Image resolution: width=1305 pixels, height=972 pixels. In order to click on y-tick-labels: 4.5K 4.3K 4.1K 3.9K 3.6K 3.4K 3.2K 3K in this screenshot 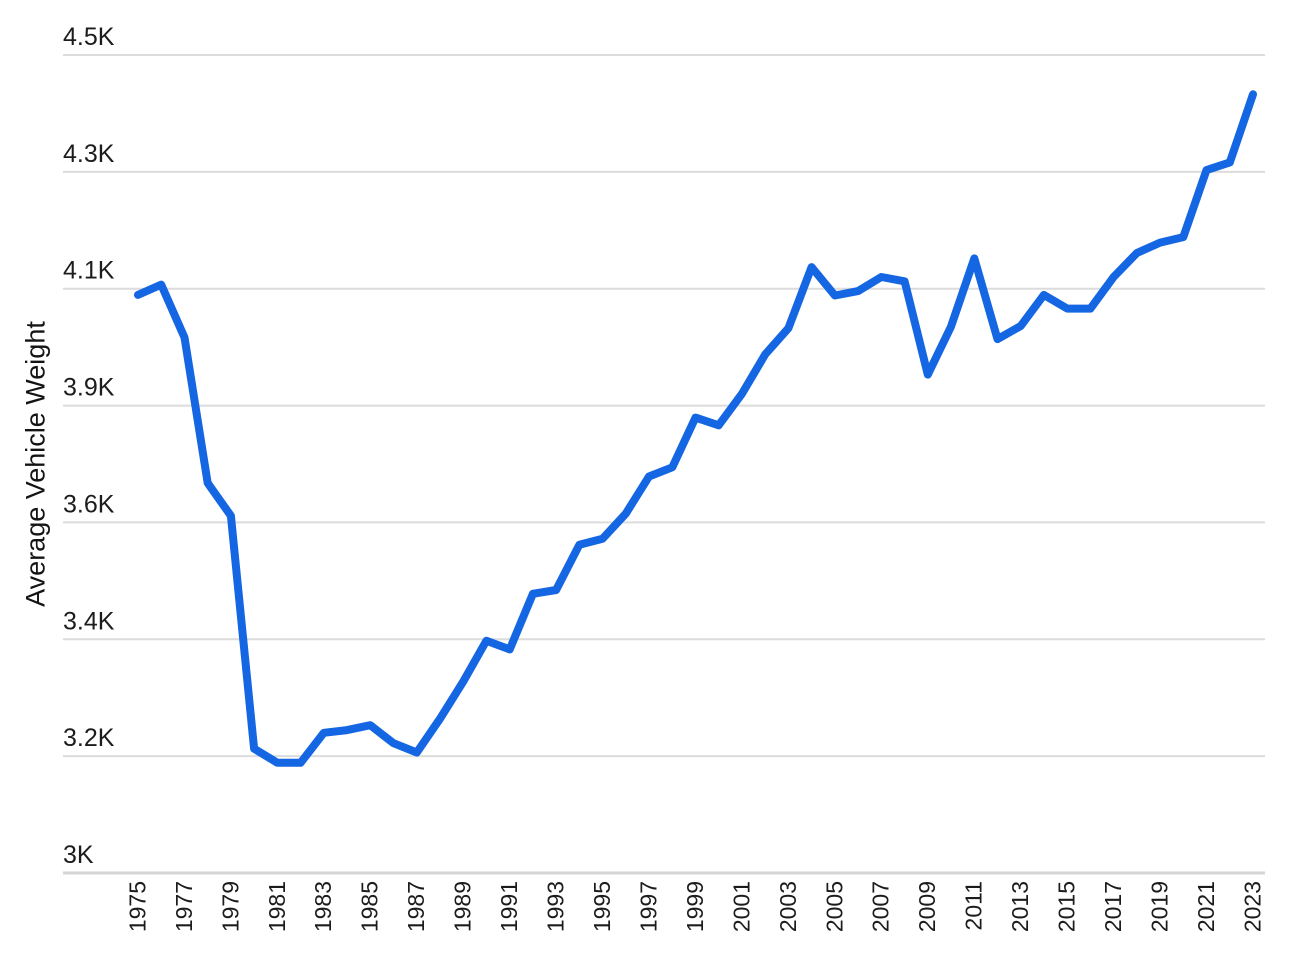, I will do `click(89, 446)`.